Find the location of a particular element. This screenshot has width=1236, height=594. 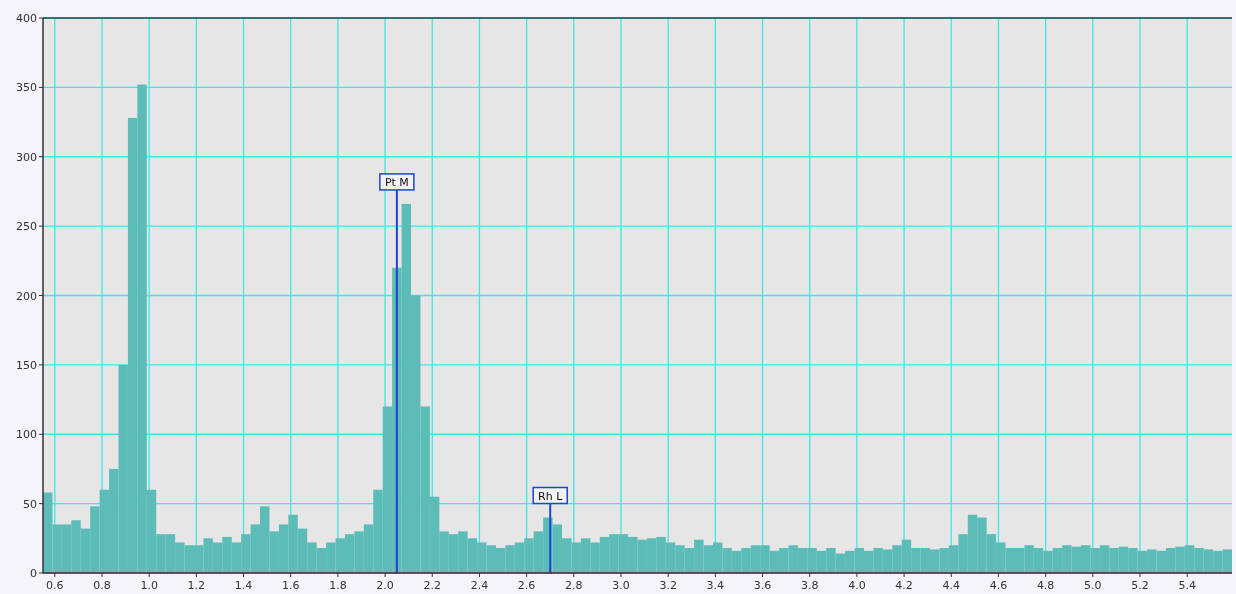

y-tick-label: 300 is located at coordinates (26, 157).